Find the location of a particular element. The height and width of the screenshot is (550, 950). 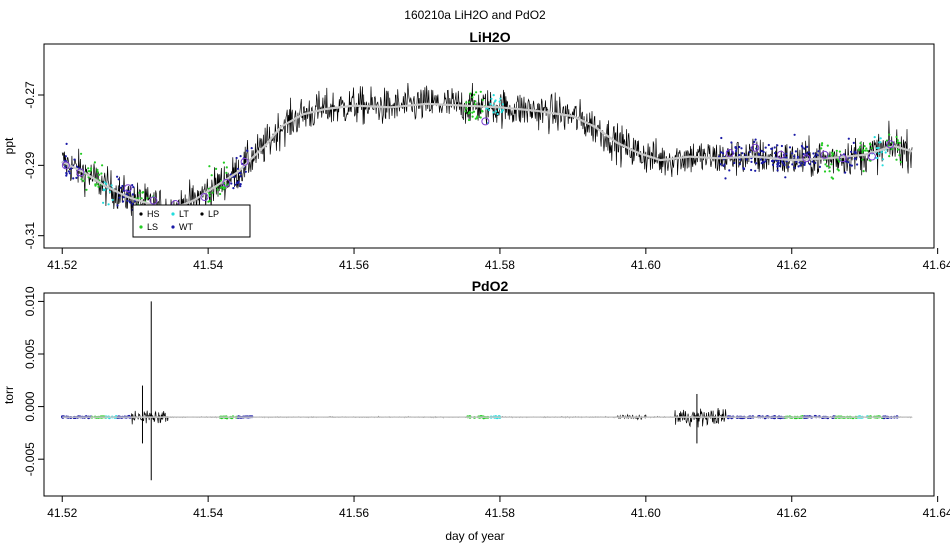

pdo2-xtick-label: 41.56 is located at coordinates (354, 513).